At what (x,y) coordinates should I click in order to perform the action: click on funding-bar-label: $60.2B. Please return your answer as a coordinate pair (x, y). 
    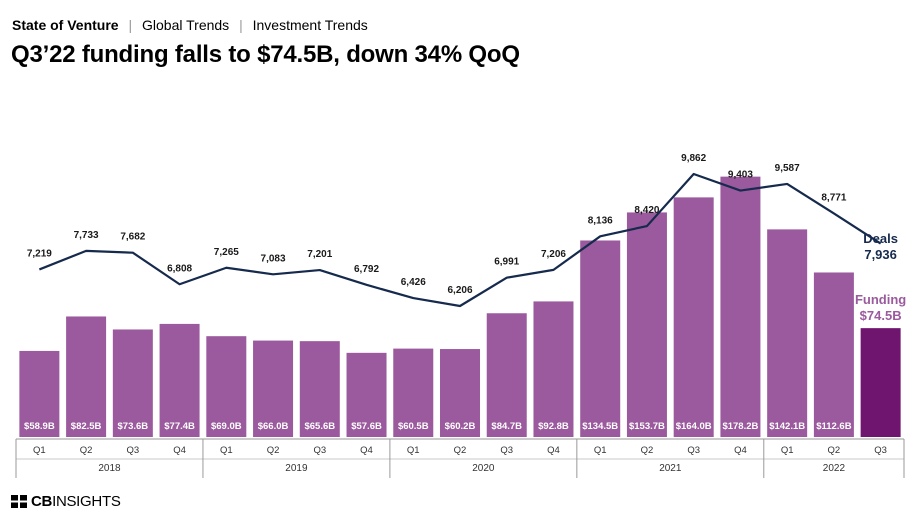
    Looking at the image, I should click on (460, 426).